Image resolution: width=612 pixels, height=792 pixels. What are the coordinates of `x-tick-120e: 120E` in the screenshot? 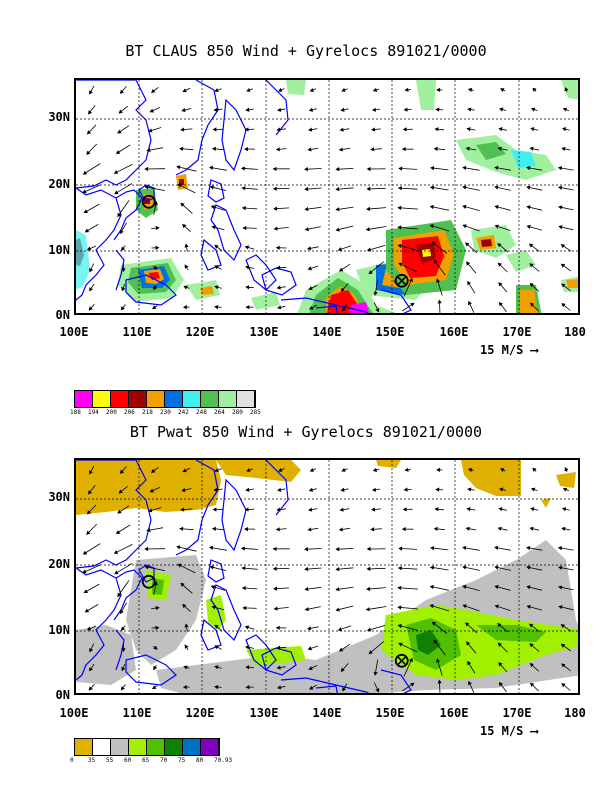 It's located at (200, 332).